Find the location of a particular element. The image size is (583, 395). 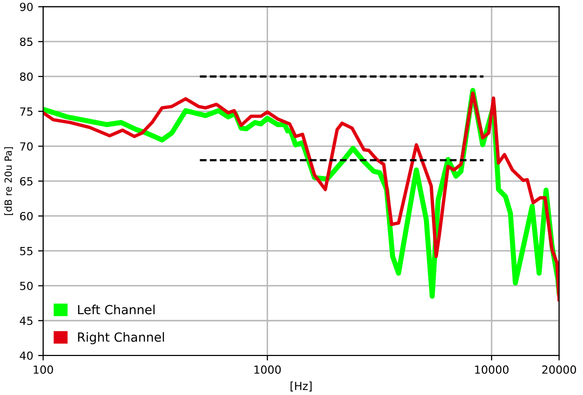

y-tick-label: 50 is located at coordinates (26, 286).